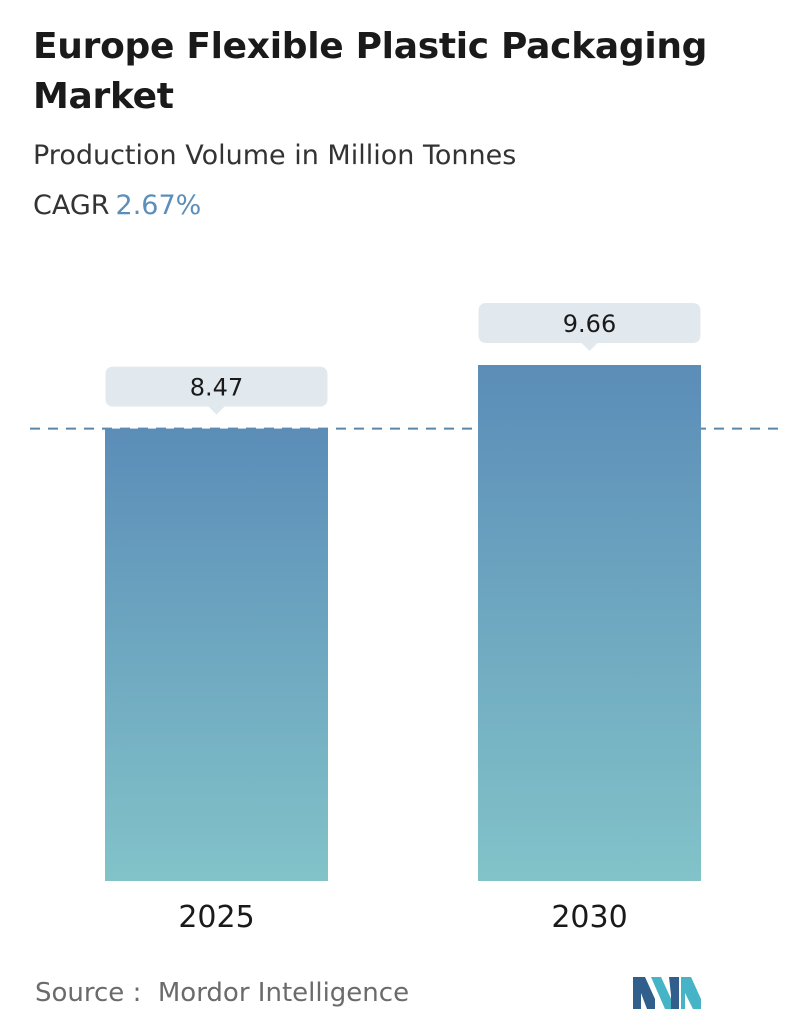  I want to click on cagr-line: CAGR 2.67%, so click(117, 205).